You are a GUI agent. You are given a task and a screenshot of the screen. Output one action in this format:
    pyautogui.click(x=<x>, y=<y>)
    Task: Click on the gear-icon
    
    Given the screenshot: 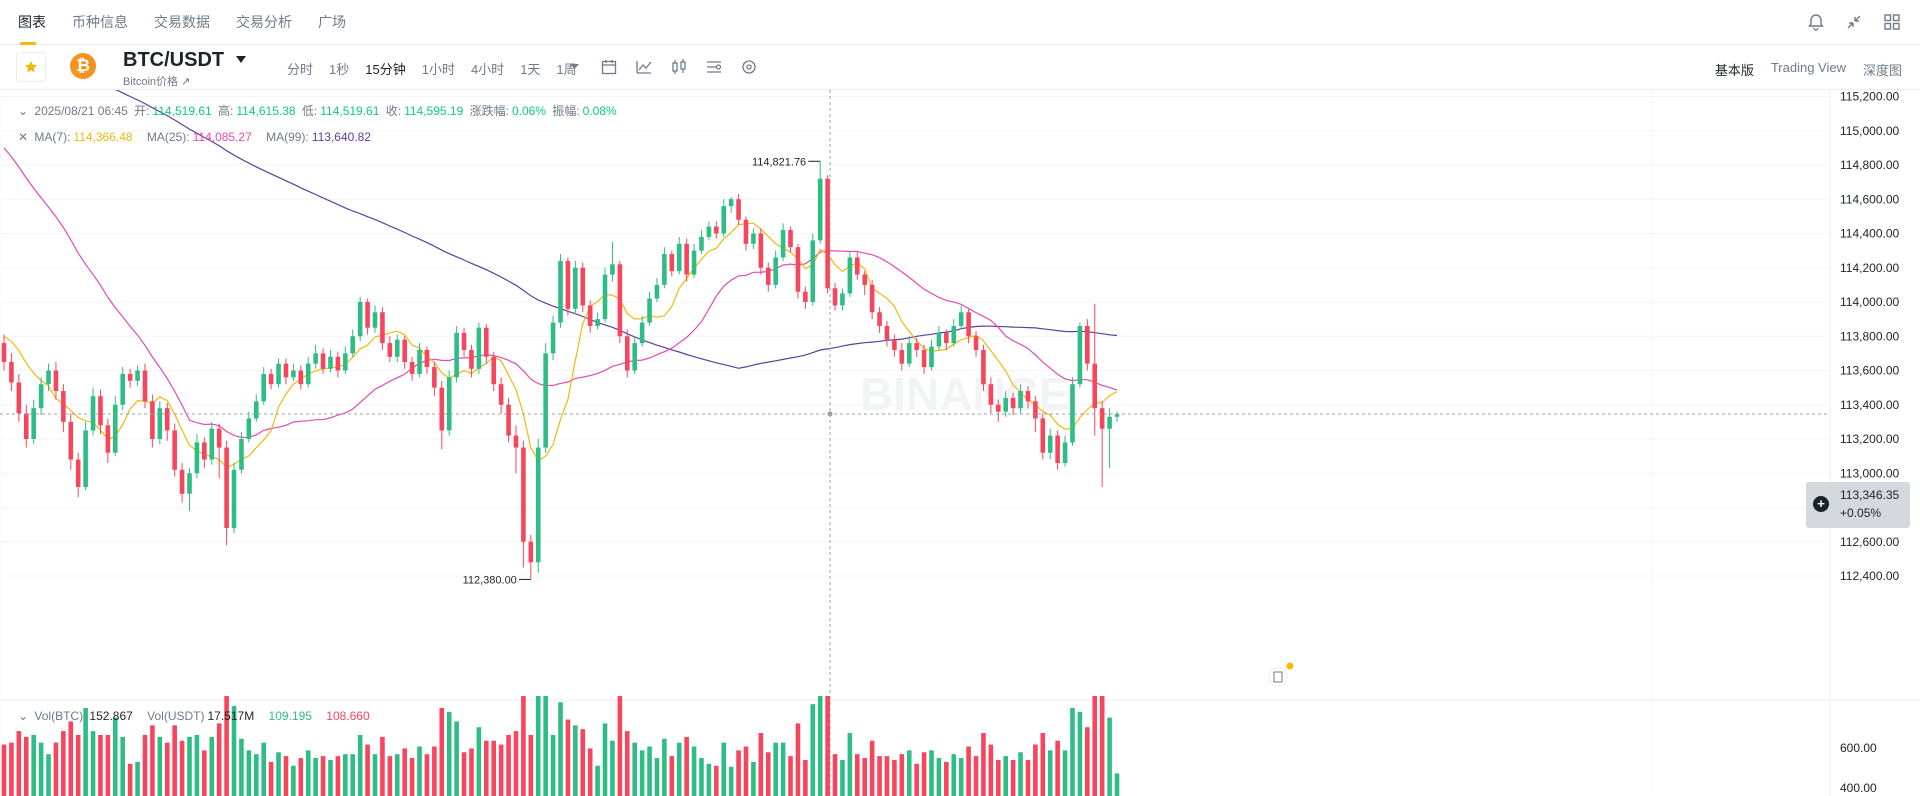 What is the action you would take?
    pyautogui.click(x=749, y=67)
    